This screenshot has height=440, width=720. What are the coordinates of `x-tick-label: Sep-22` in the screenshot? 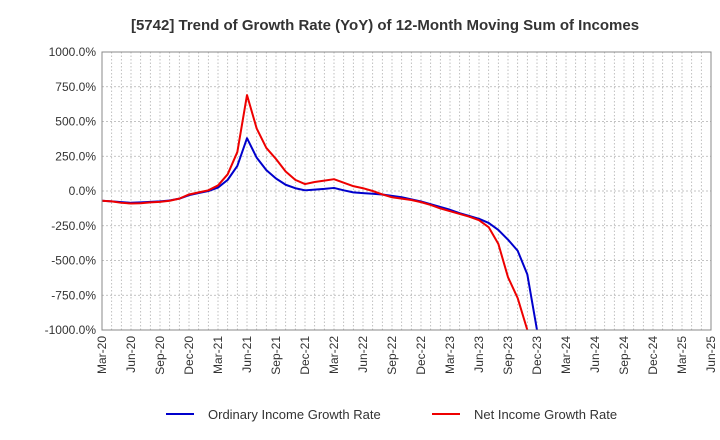 It's located at (392, 355).